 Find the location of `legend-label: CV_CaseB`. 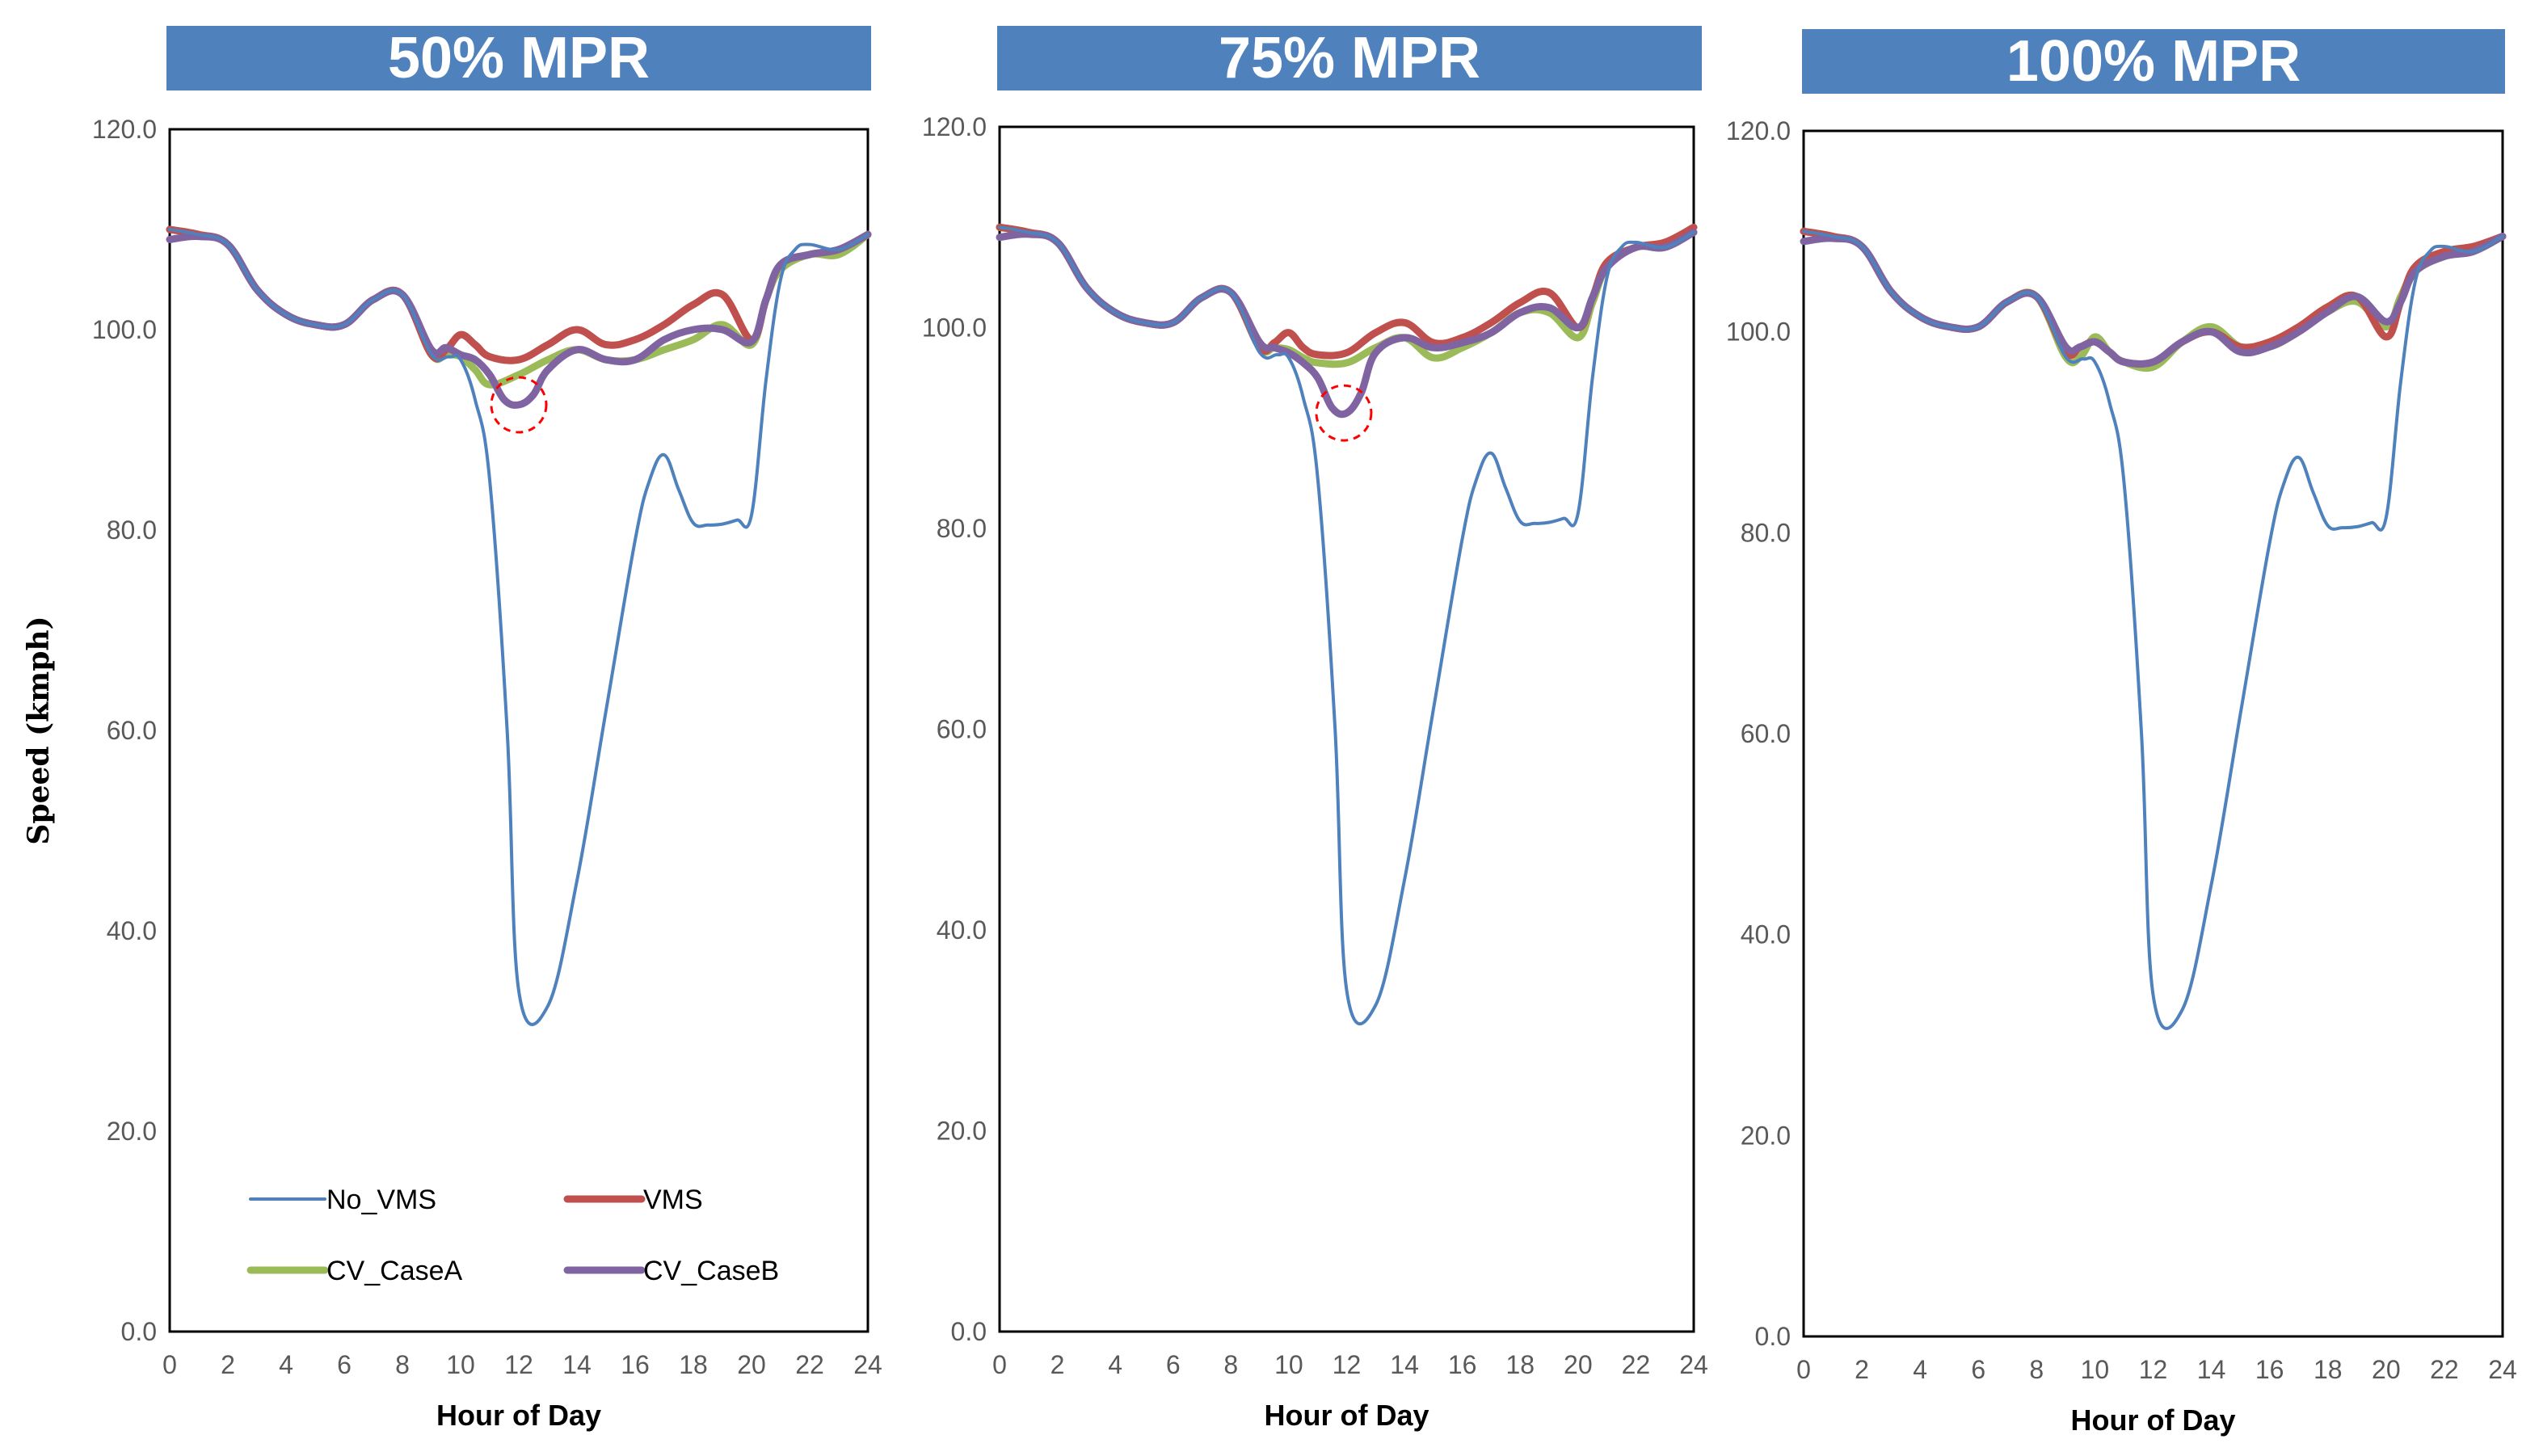

legend-label: CV_CaseB is located at coordinates (711, 1271).